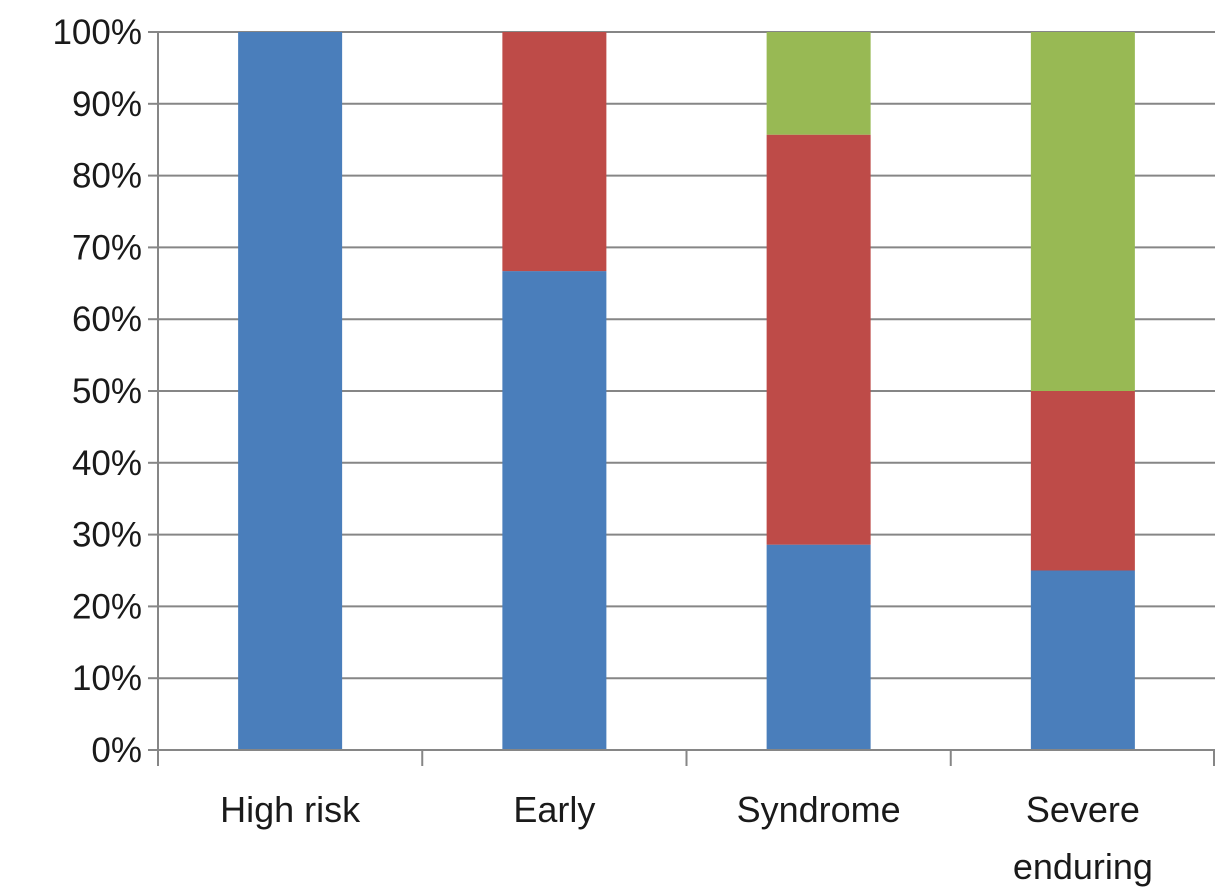 This screenshot has width=1215, height=892. Describe the element at coordinates (554, 809) in the screenshot. I see `x-tick-label: Early` at that location.